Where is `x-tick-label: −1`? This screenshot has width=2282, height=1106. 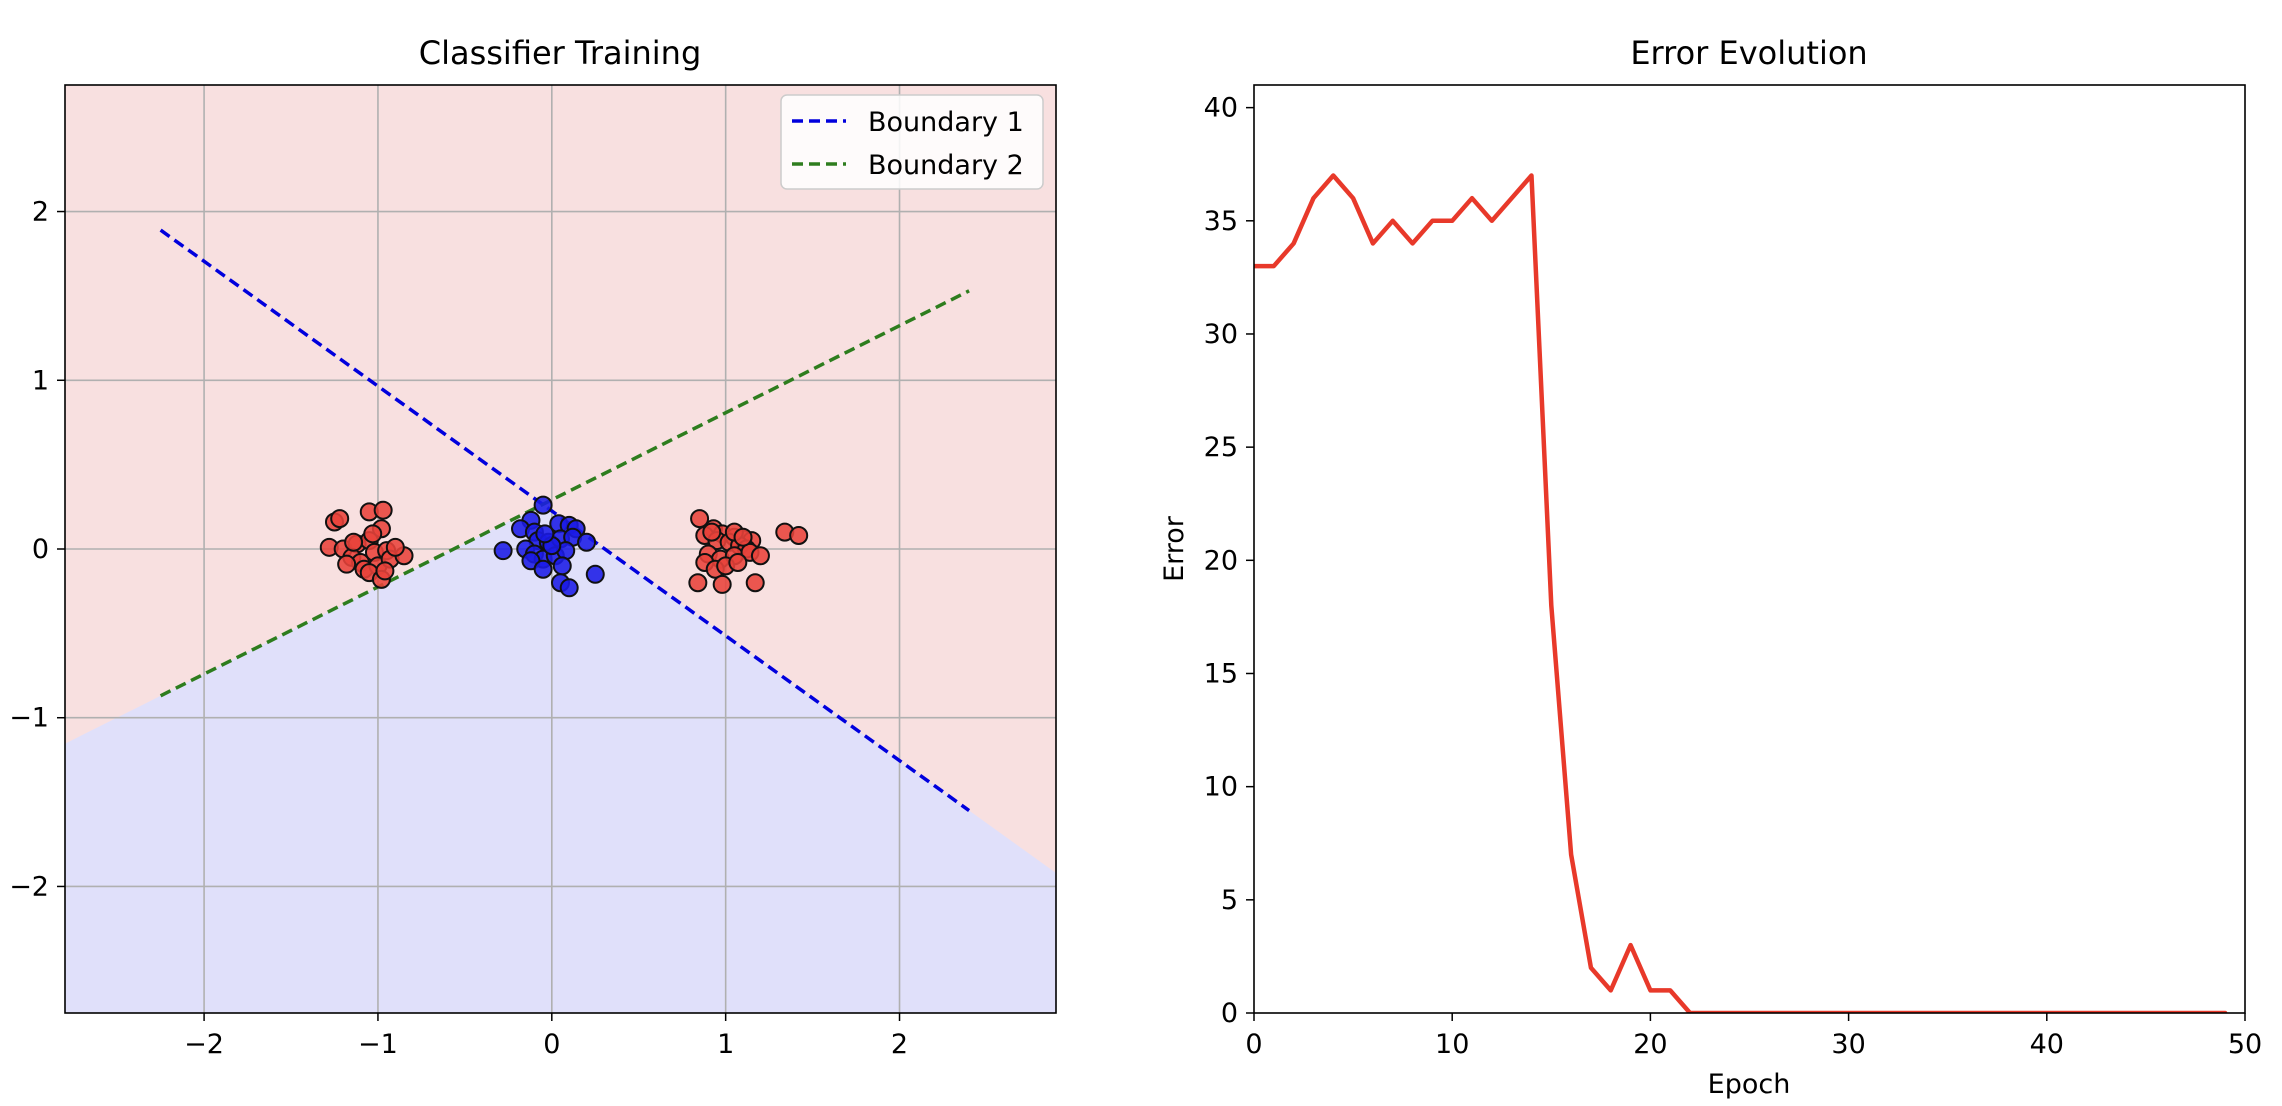 x-tick-label: −1 is located at coordinates (378, 1044).